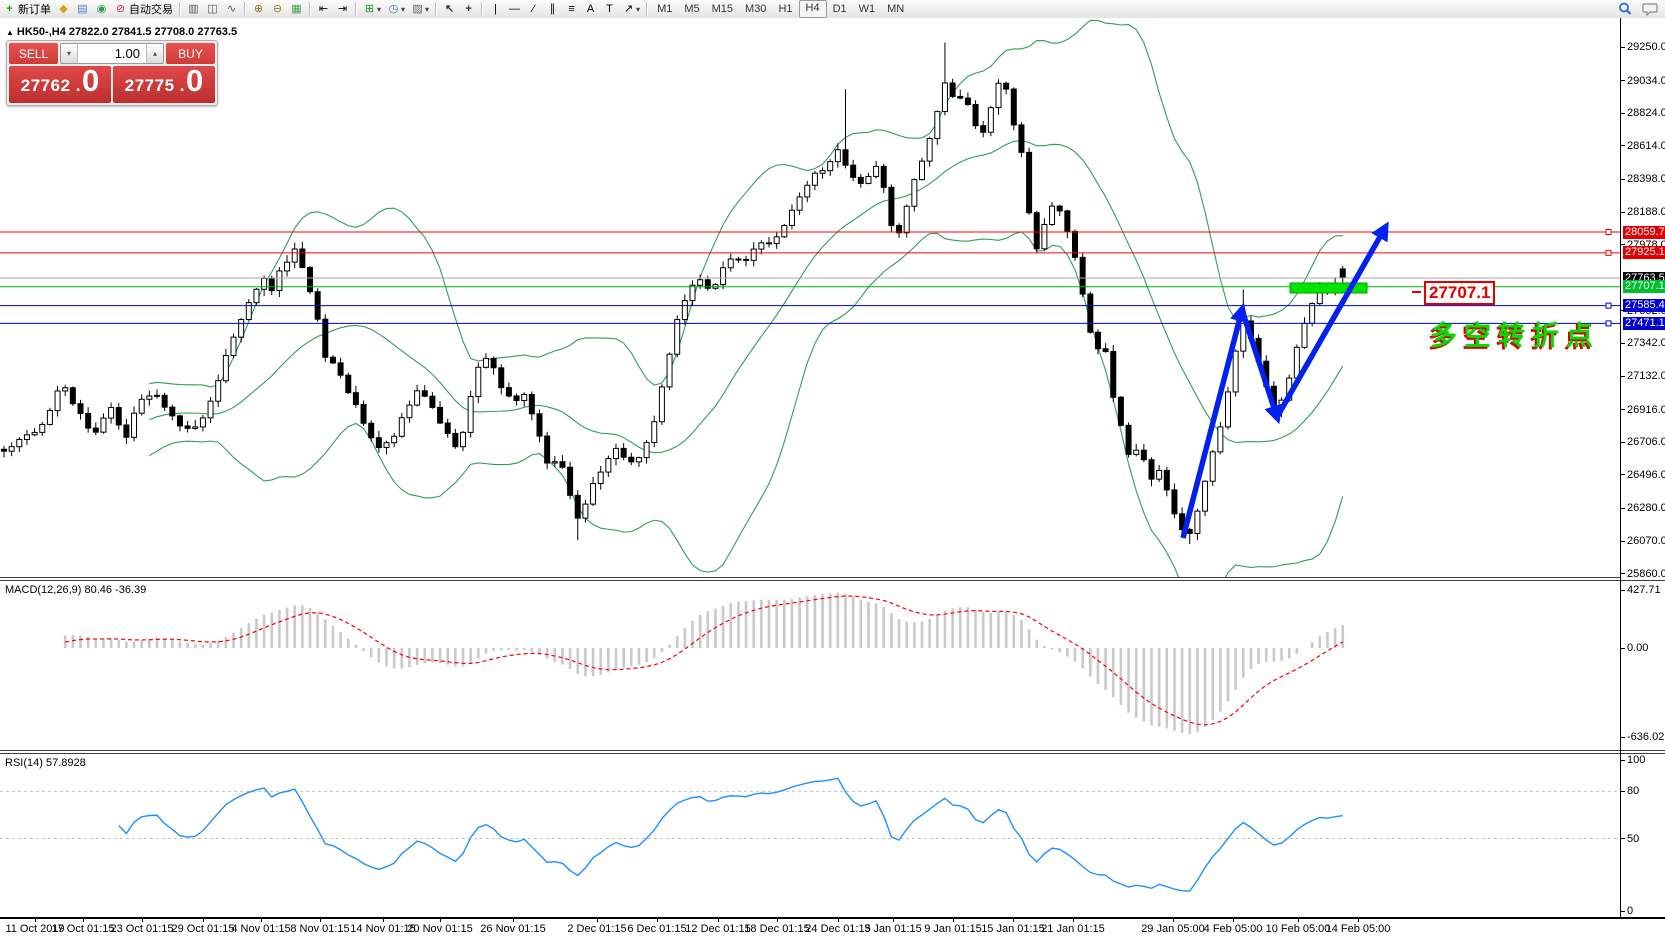 The height and width of the screenshot is (944, 1665). I want to click on time-label: 10 Feb 05:00, so click(1298, 929).